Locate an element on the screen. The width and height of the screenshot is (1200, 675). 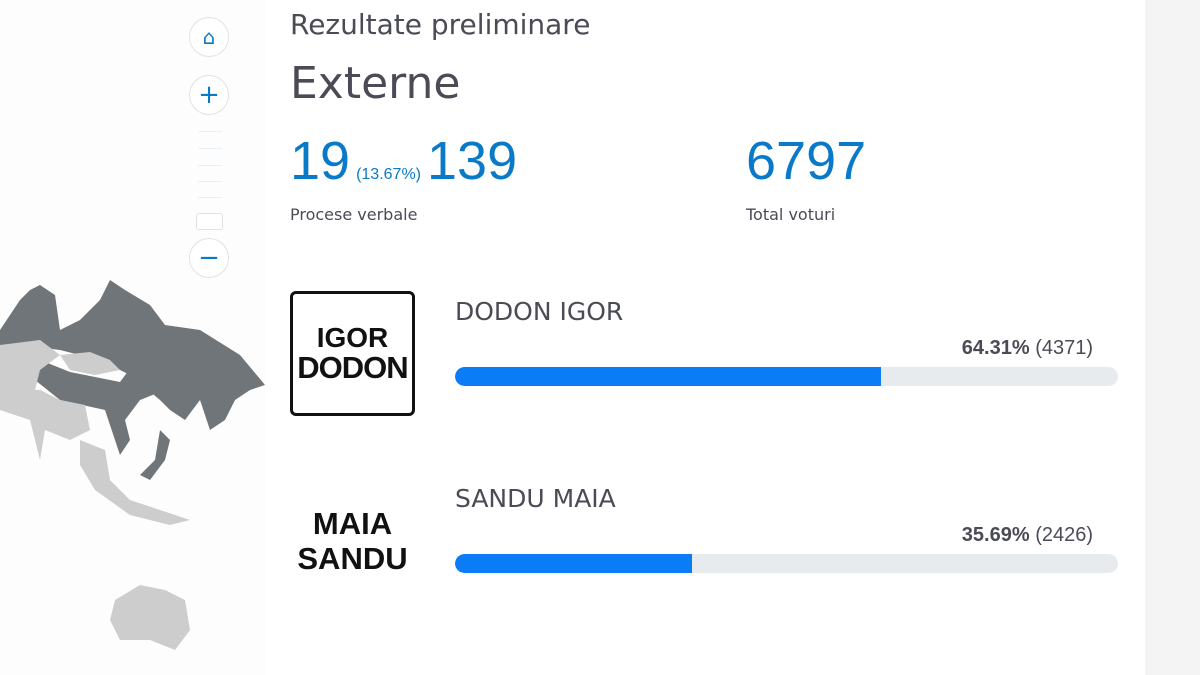
region-south-asia is located at coordinates (45, 425).